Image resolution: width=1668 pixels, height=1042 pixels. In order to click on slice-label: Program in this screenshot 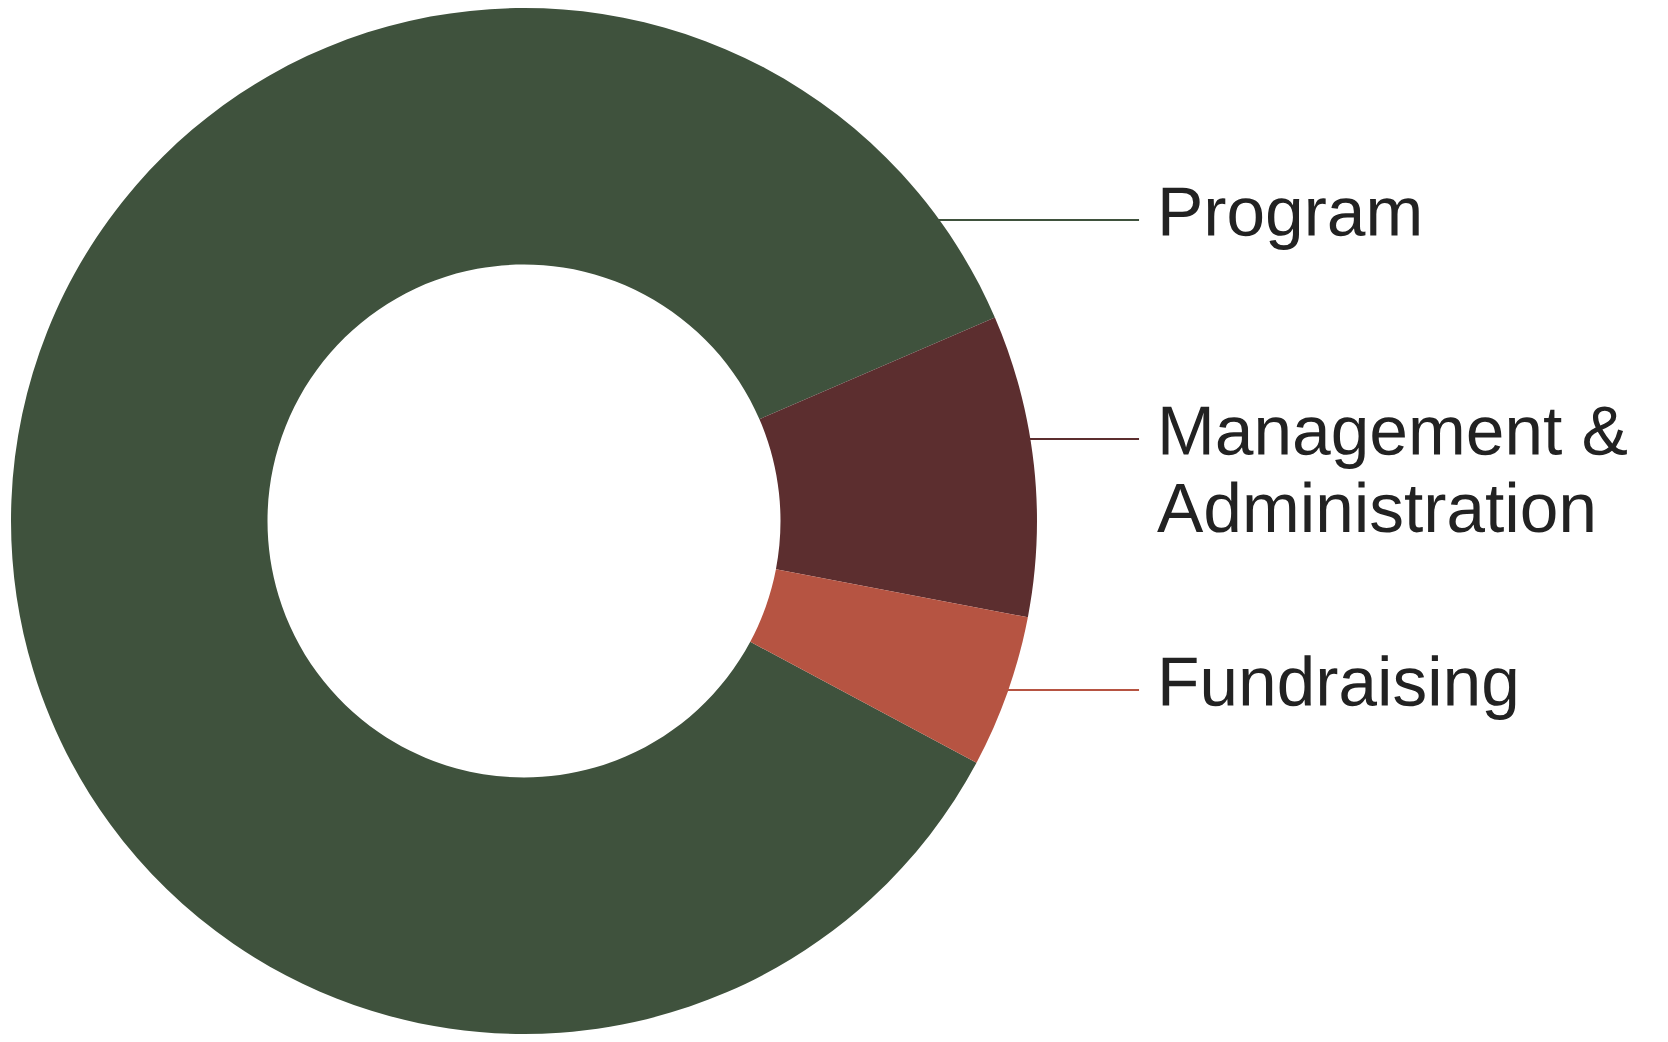, I will do `click(1290, 218)`.